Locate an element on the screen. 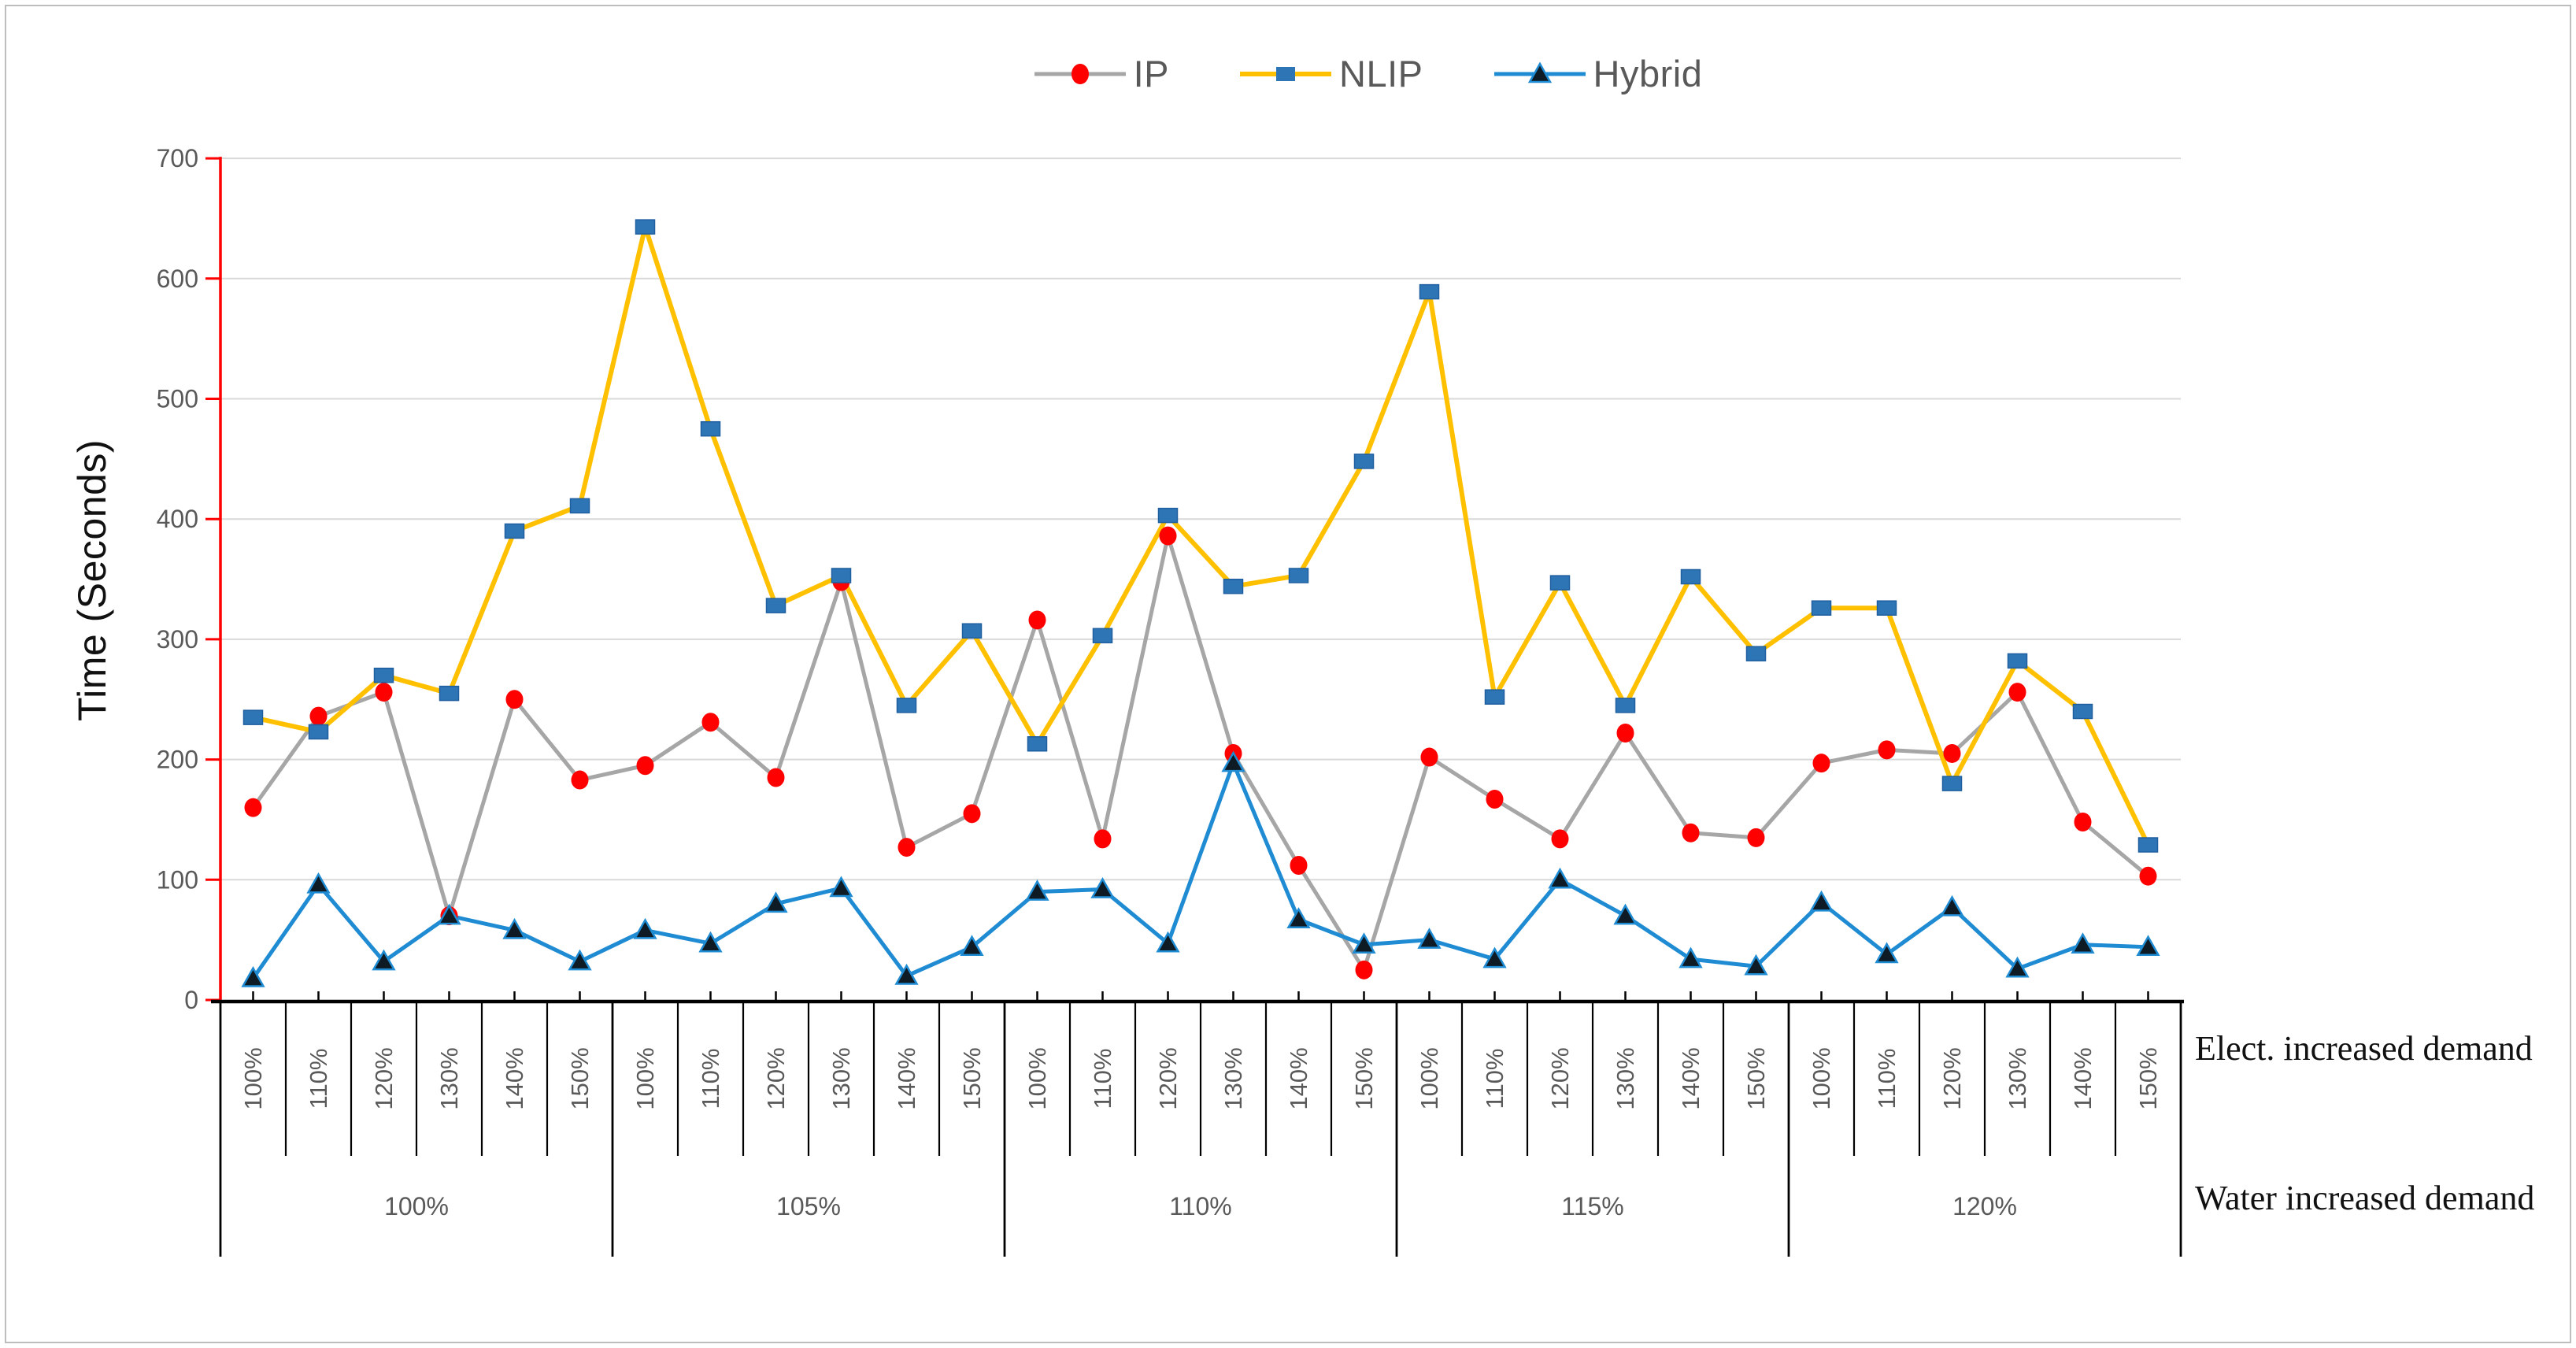 The width and height of the screenshot is (2576, 1348). x-label-elect-16: 140% is located at coordinates (1298, 1078).